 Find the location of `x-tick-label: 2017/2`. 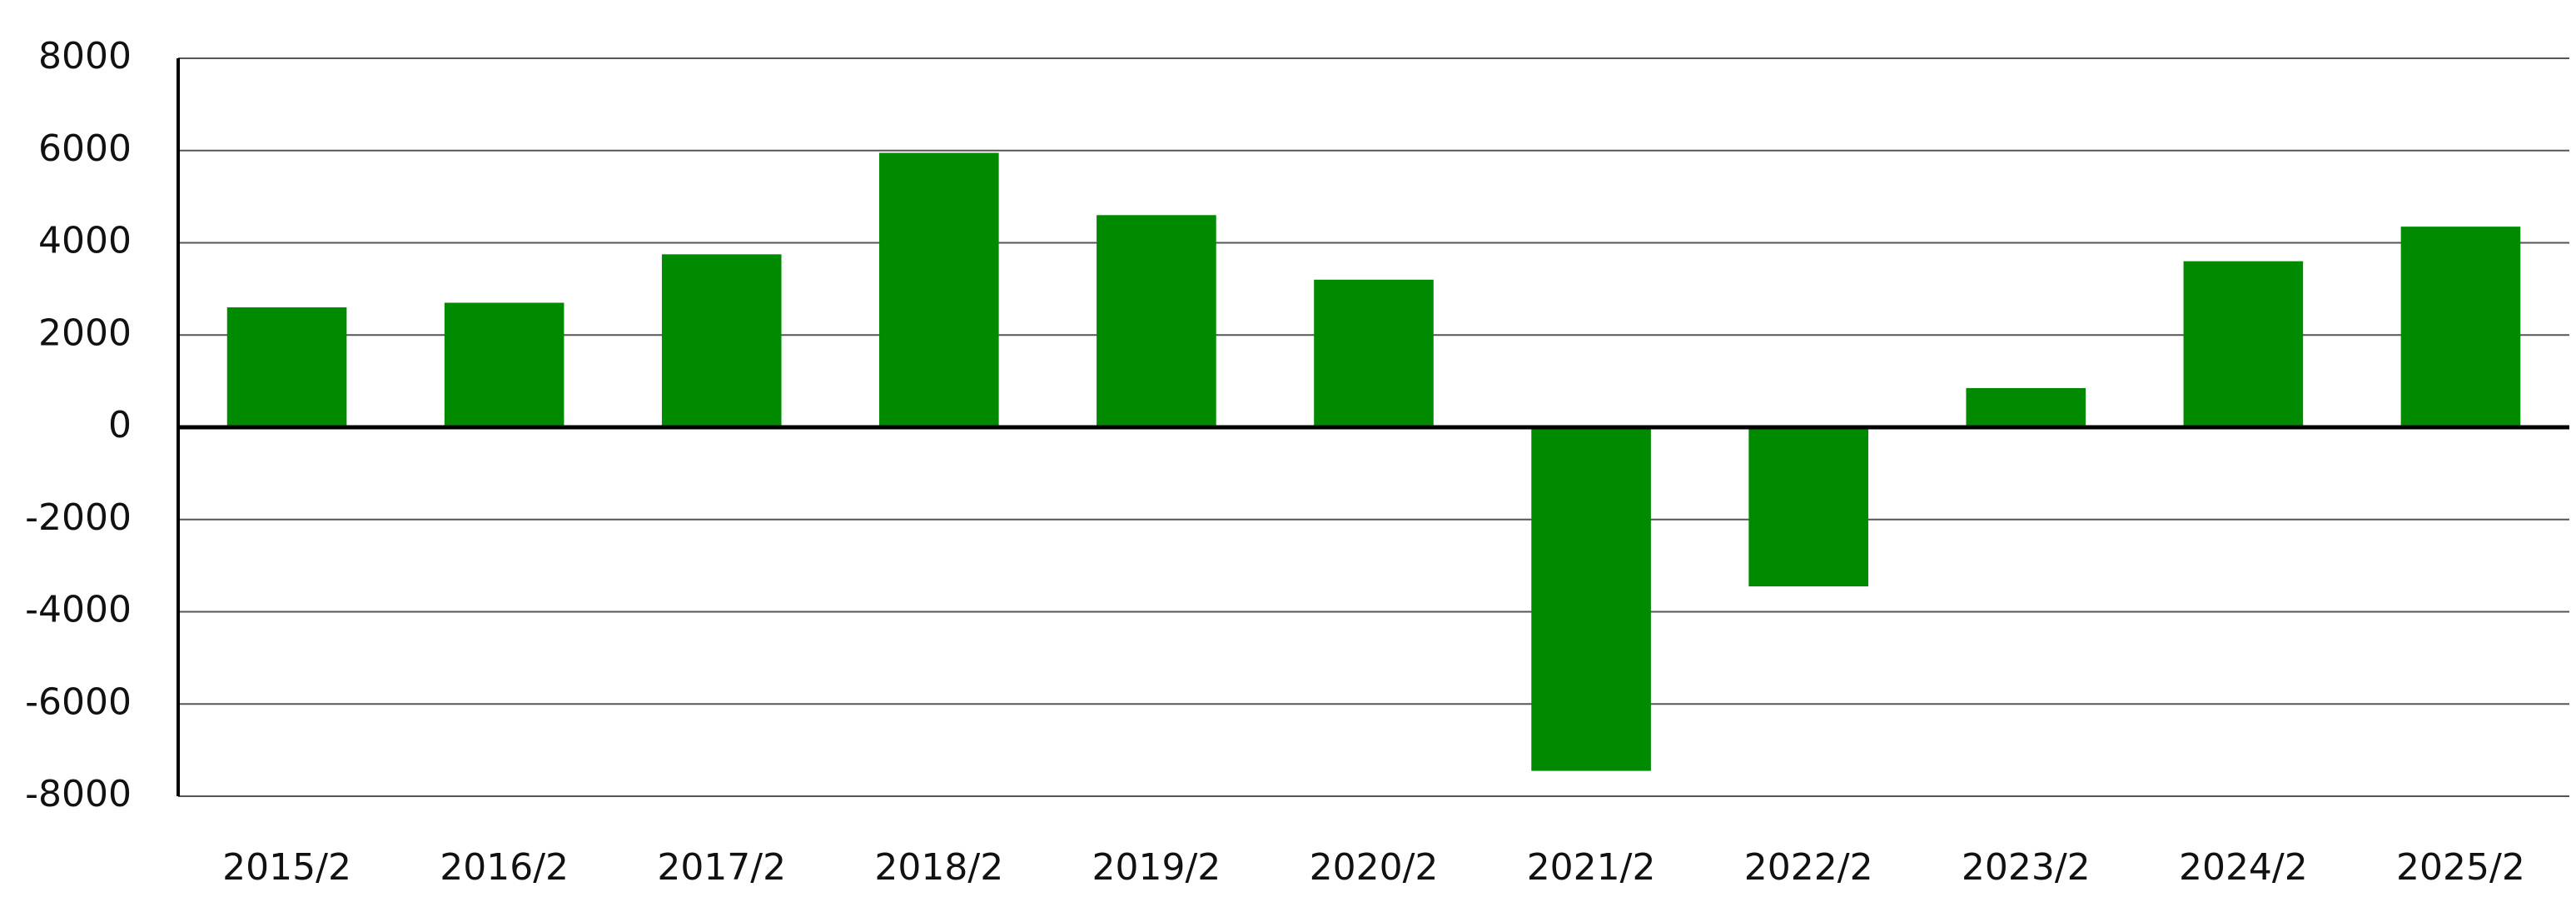

x-tick-label: 2017/2 is located at coordinates (721, 868).